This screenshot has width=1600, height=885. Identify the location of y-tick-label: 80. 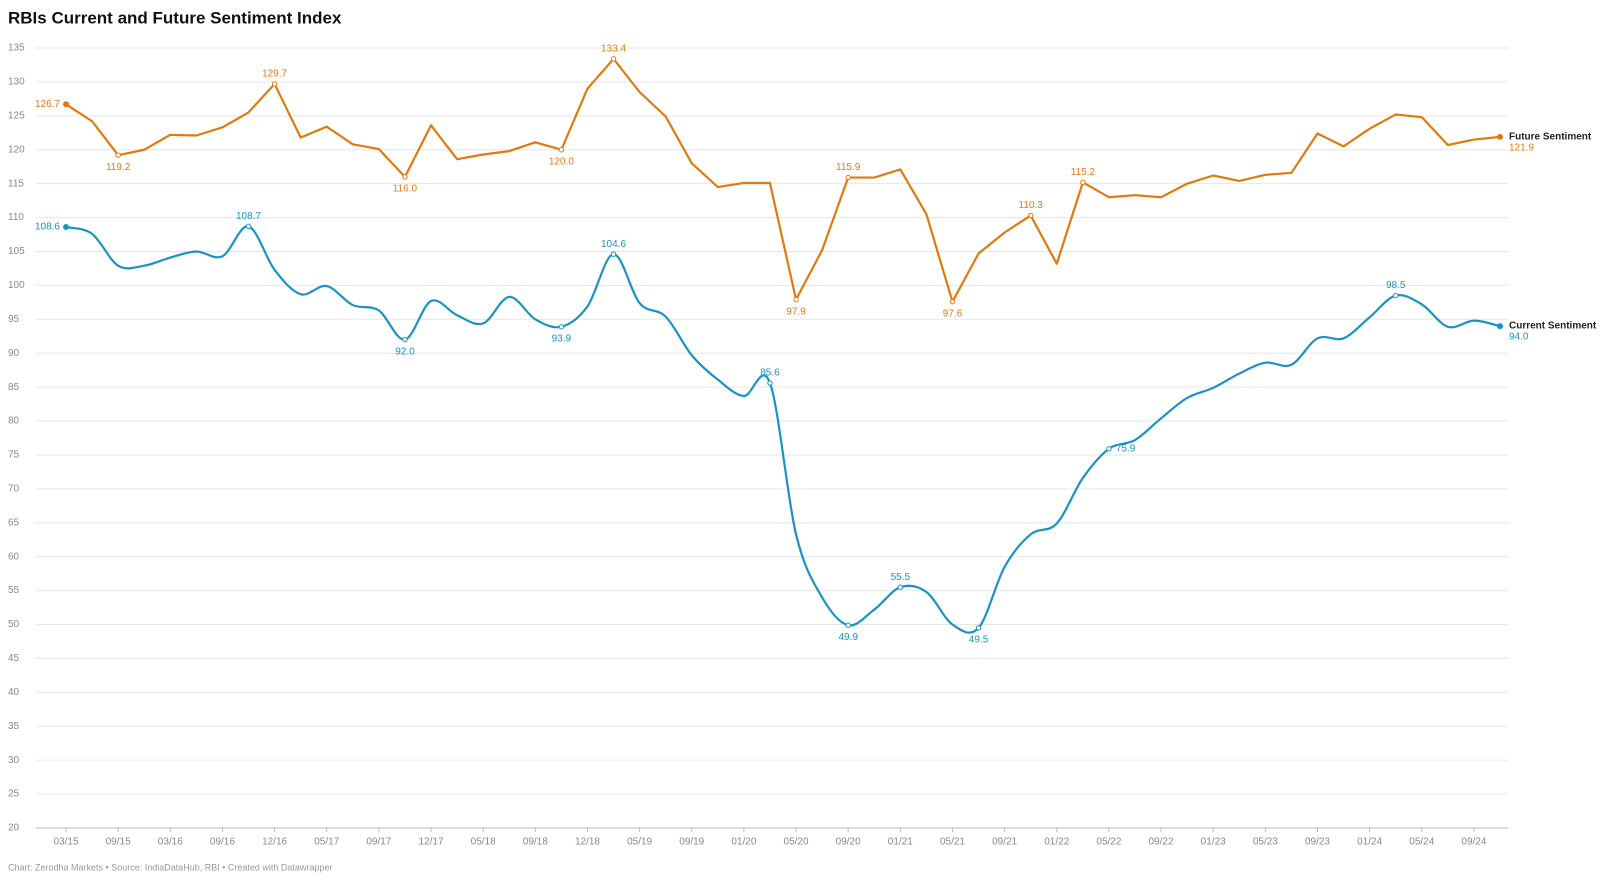
(14, 421).